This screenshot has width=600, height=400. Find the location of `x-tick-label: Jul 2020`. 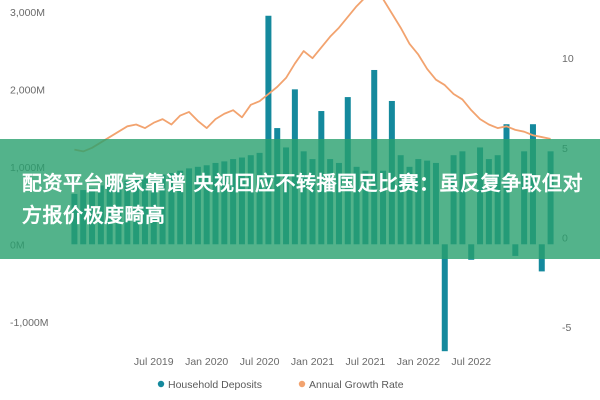

x-tick-label: Jul 2020 is located at coordinates (260, 362).